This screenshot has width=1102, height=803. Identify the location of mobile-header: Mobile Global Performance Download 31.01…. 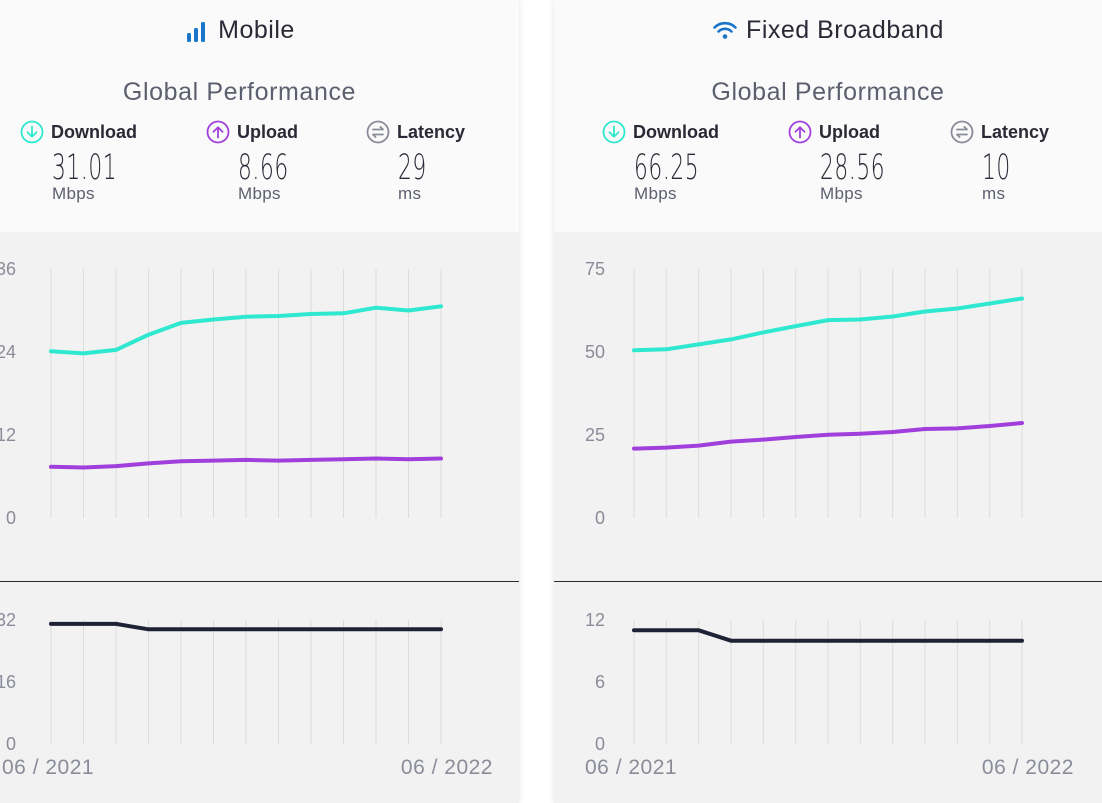
(259, 116).